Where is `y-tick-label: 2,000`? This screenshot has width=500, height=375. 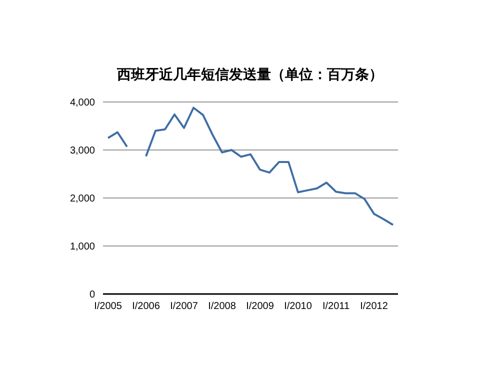
y-tick-label: 2,000 is located at coordinates (83, 199).